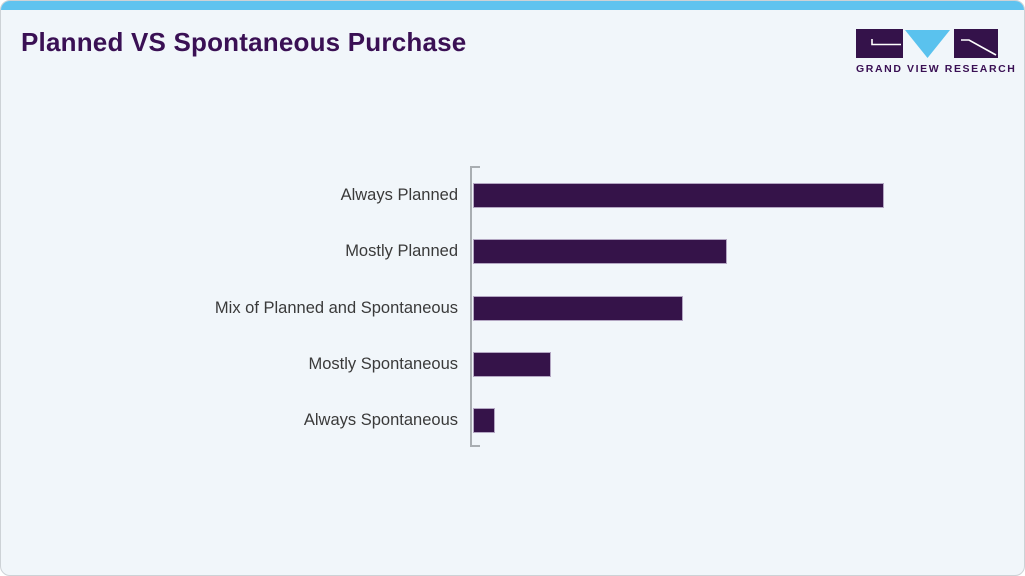  What do you see at coordinates (578, 308) in the screenshot?
I see `bar-mix-of-planned-and-spontaneous` at bounding box center [578, 308].